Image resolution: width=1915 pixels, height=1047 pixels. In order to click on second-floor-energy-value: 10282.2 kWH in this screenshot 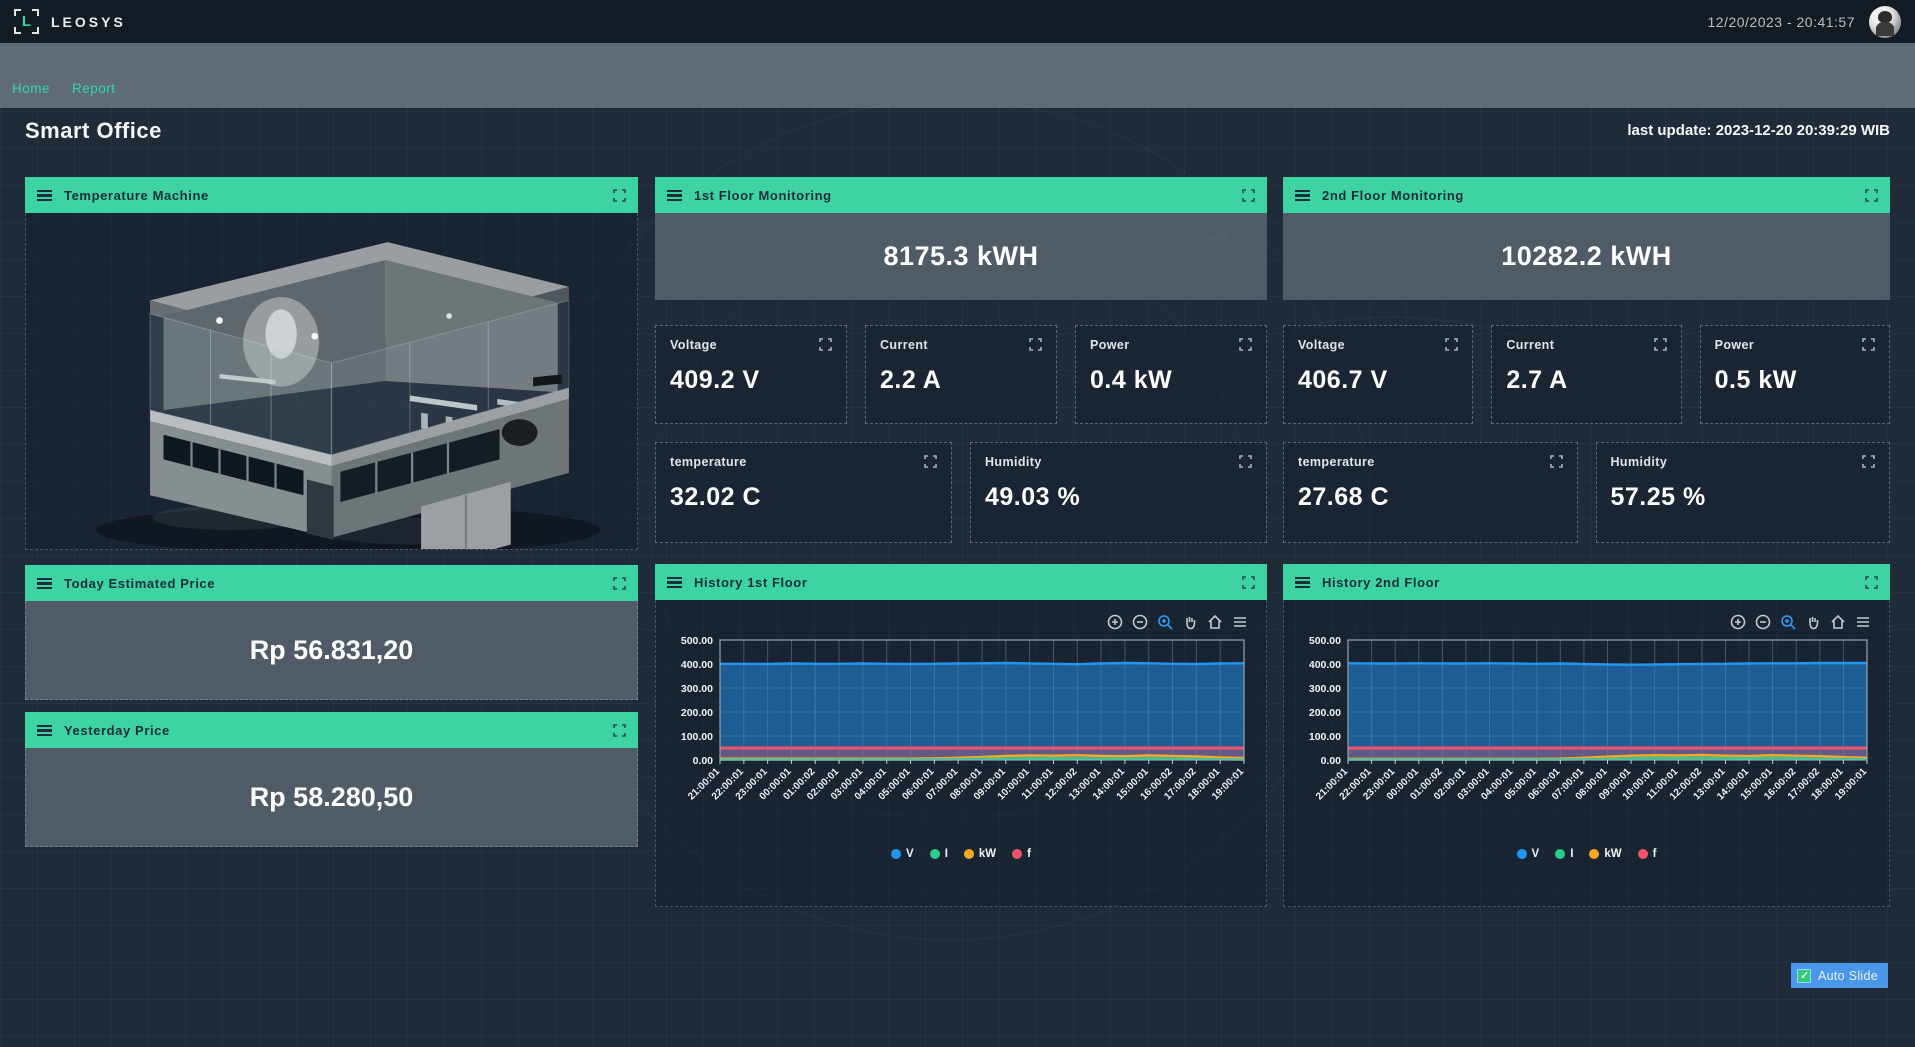, I will do `click(1586, 256)`.